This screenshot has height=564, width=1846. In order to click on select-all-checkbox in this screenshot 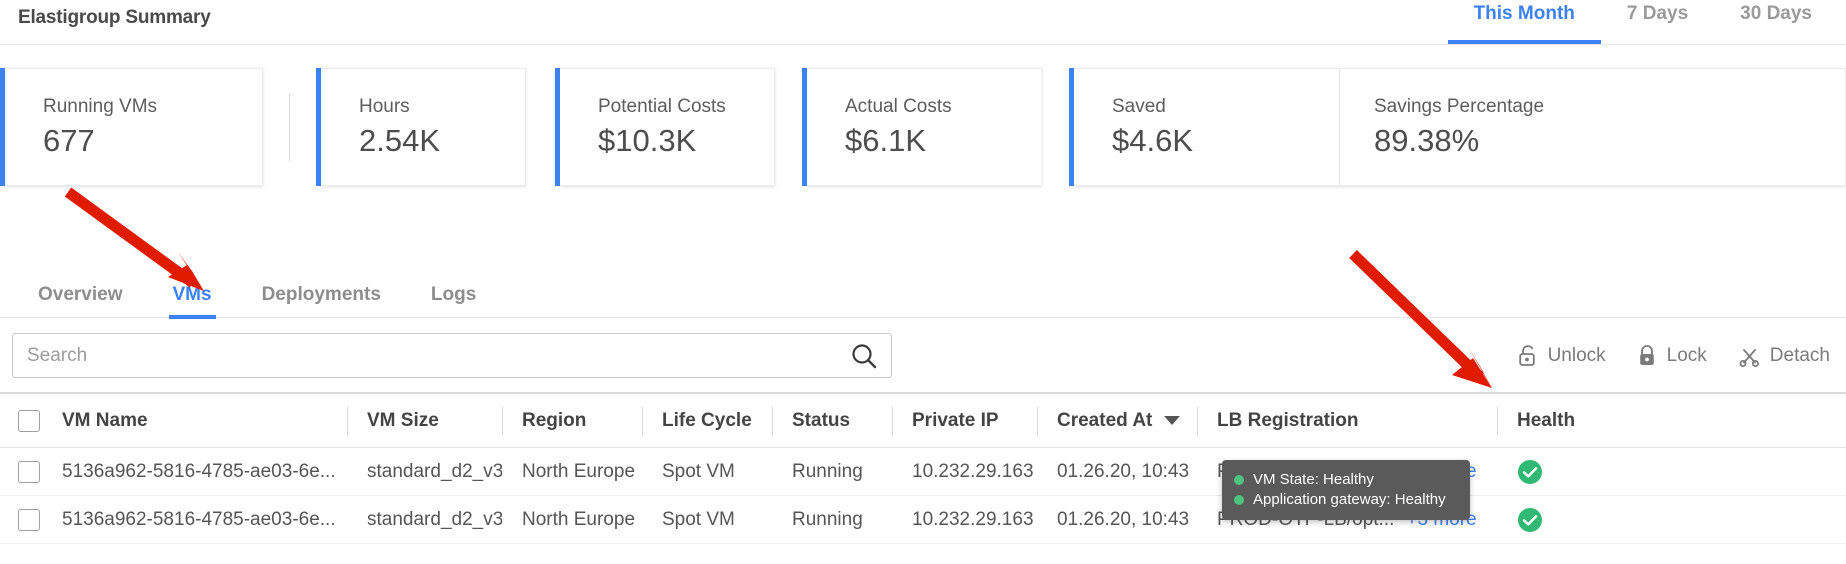, I will do `click(29, 420)`.